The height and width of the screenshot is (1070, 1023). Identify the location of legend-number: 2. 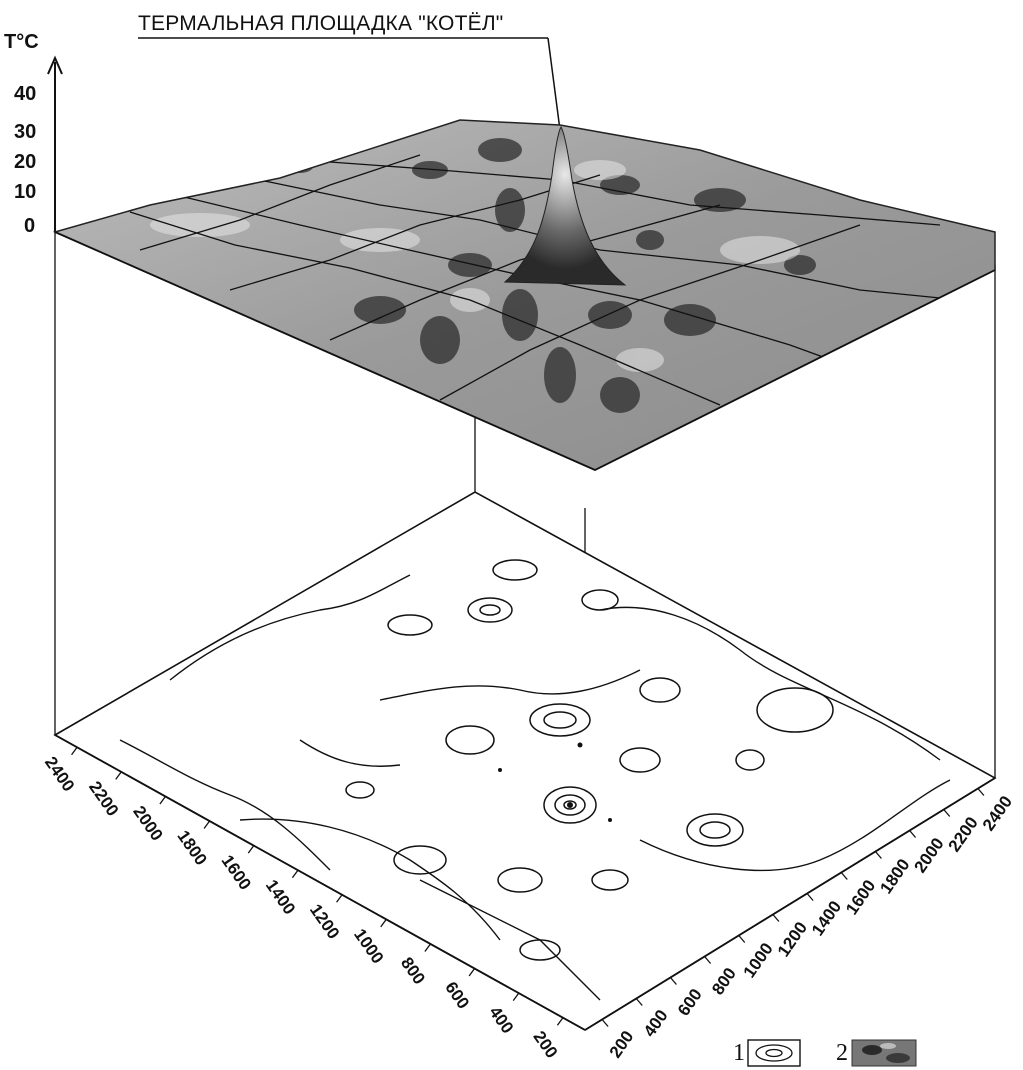
(842, 1053).